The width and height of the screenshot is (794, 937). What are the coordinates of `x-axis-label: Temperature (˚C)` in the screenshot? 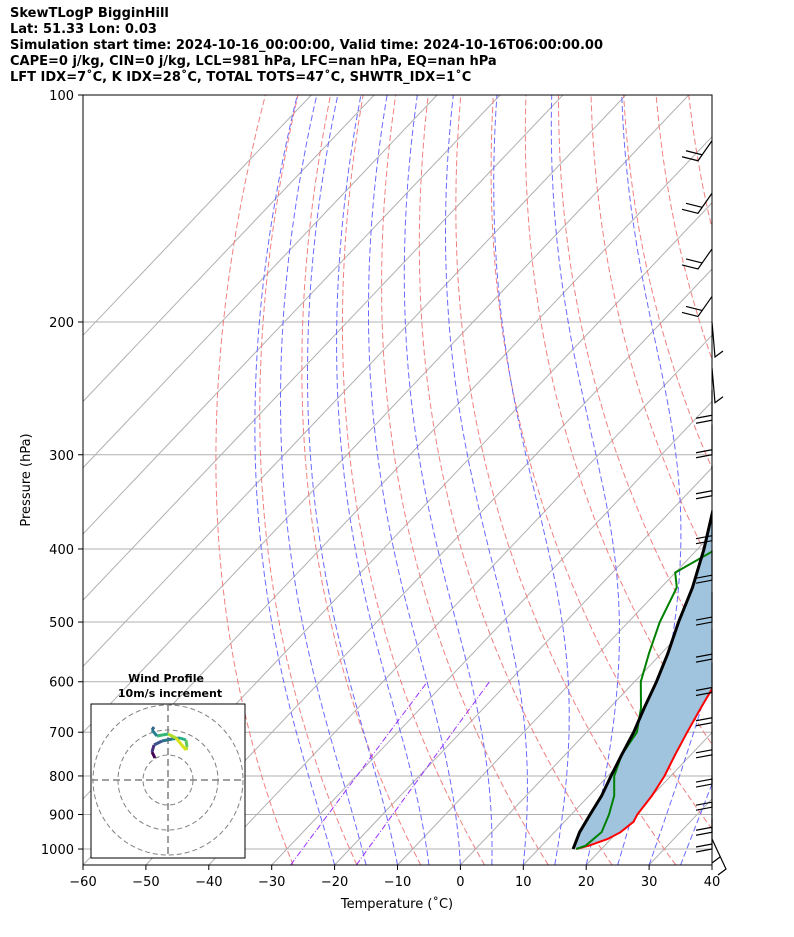 It's located at (396, 904).